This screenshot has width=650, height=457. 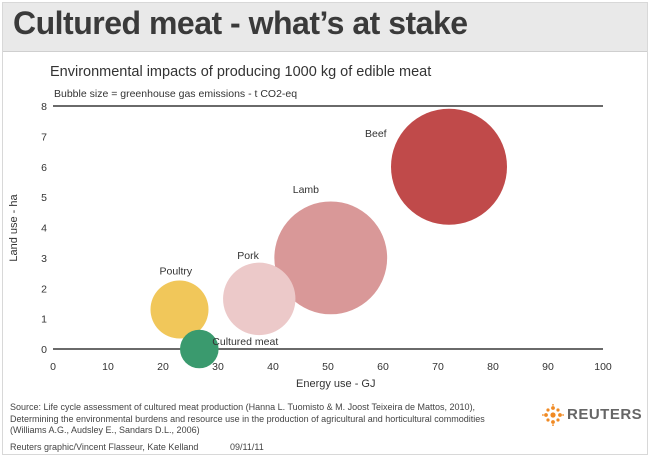 I want to click on x-tick-label: 50, so click(x=328, y=367).